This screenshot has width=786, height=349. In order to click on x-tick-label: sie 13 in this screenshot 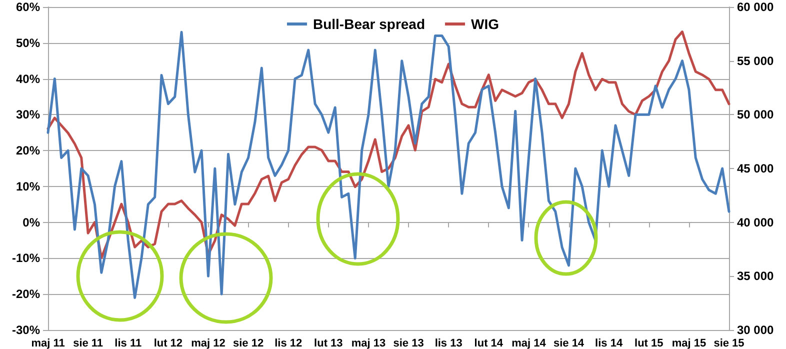, I will do `click(408, 343)`.